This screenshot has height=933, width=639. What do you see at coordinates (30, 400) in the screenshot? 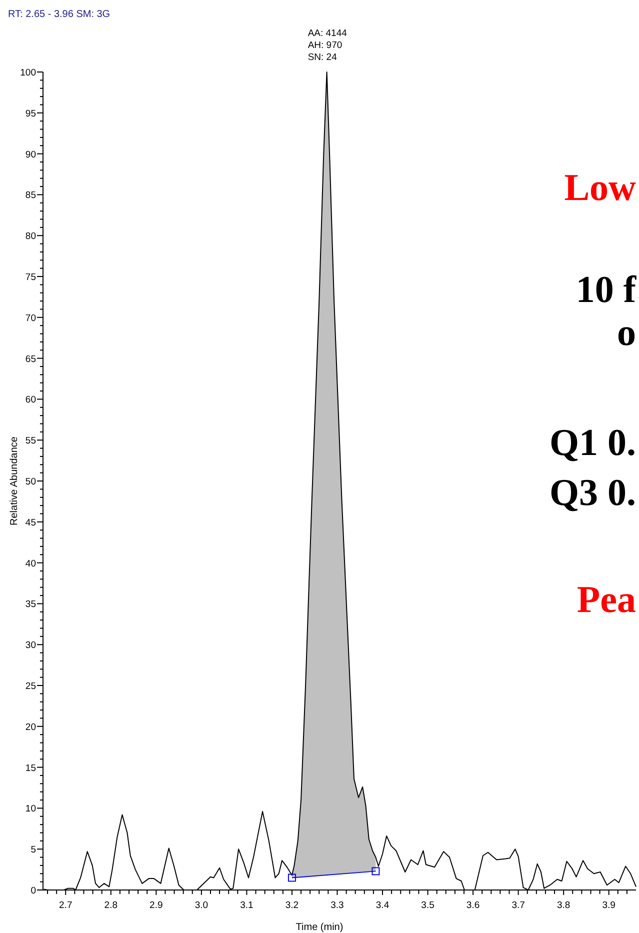
I see `y-tick-label: 60` at bounding box center [30, 400].